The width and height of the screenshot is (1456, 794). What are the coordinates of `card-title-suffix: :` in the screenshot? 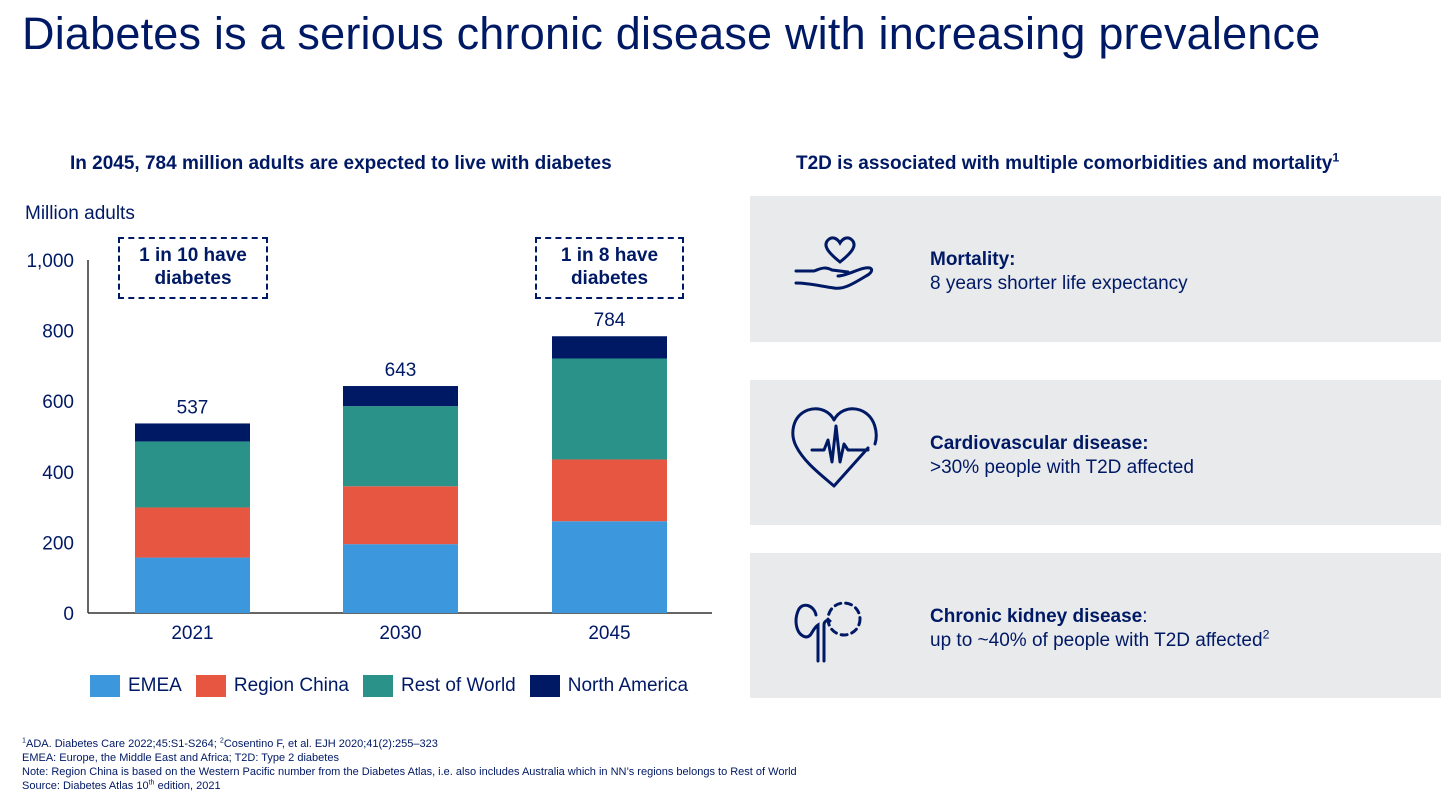 It's located at (1145, 616).